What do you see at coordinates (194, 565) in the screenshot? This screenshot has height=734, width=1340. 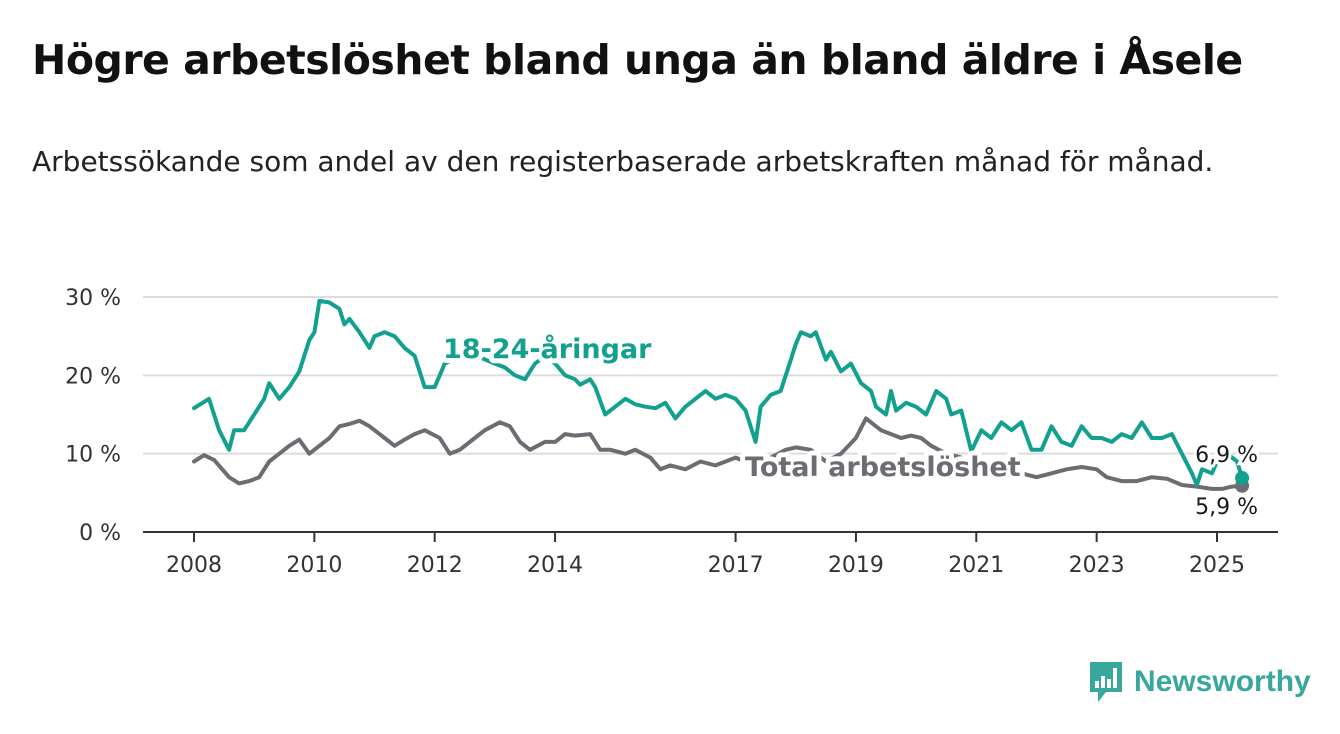 I see `x-tick-label: 2008` at bounding box center [194, 565].